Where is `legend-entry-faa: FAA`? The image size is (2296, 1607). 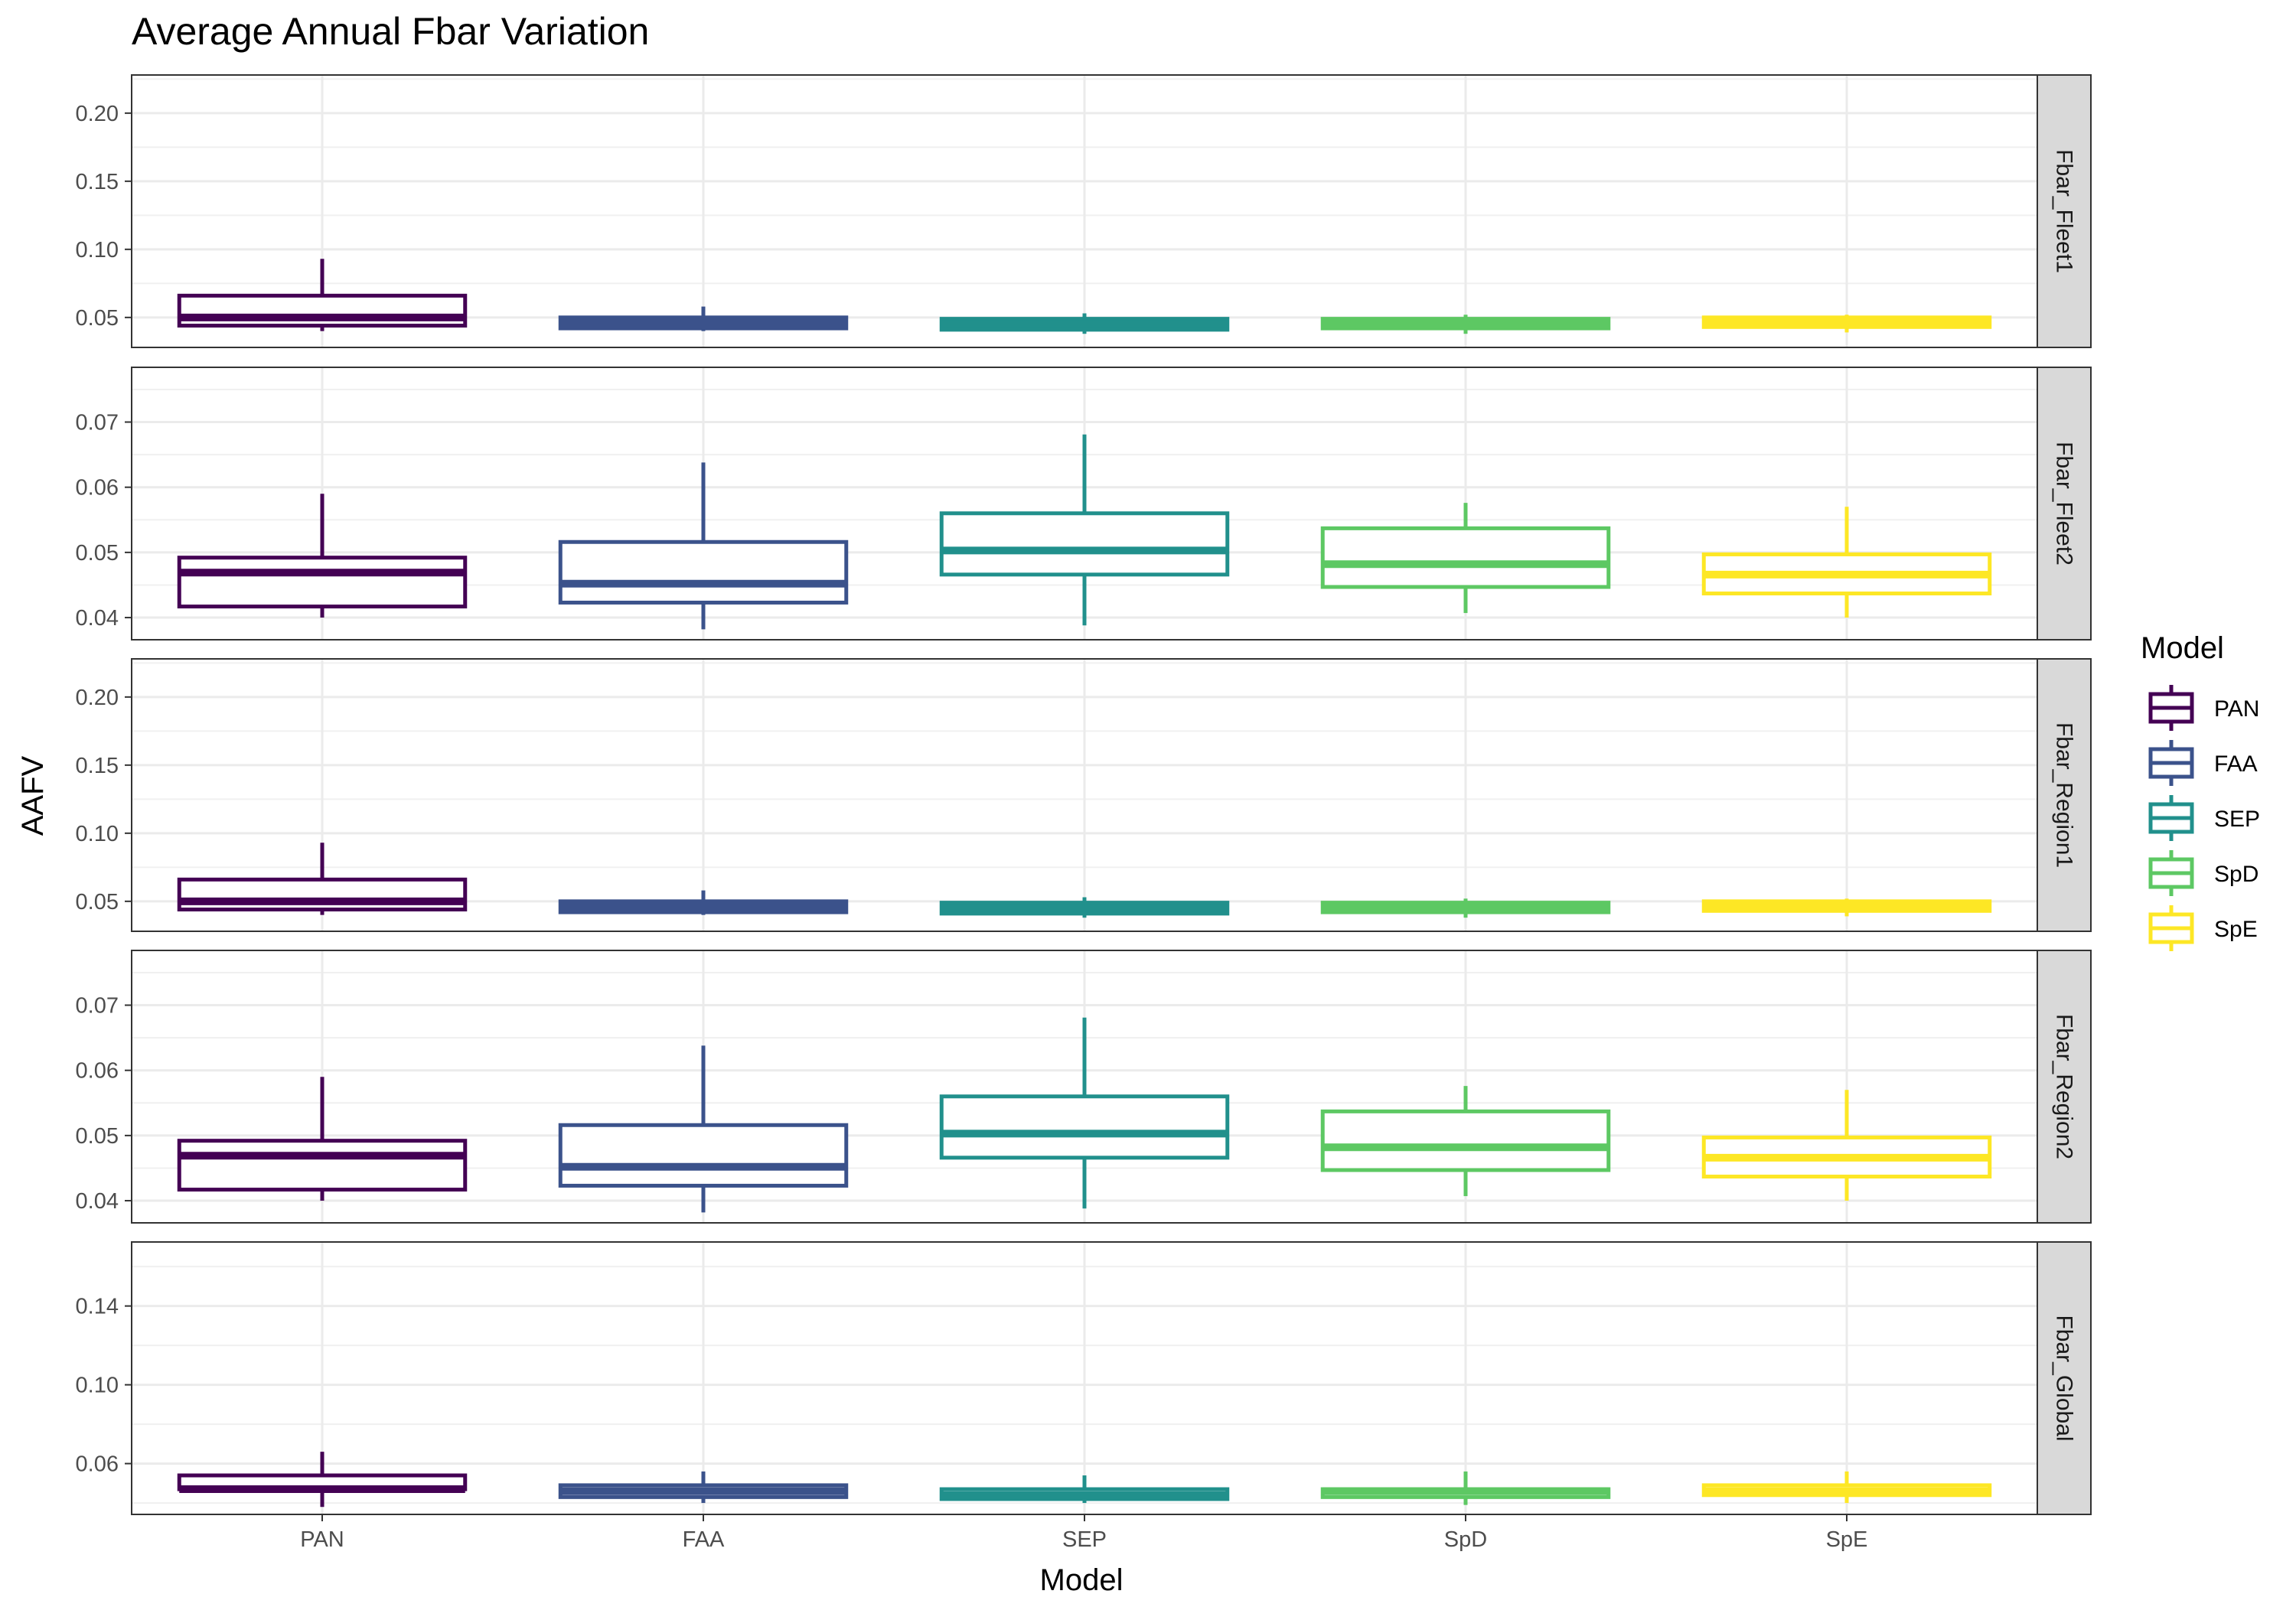
legend-entry-faa: FAA is located at coordinates (2203, 763).